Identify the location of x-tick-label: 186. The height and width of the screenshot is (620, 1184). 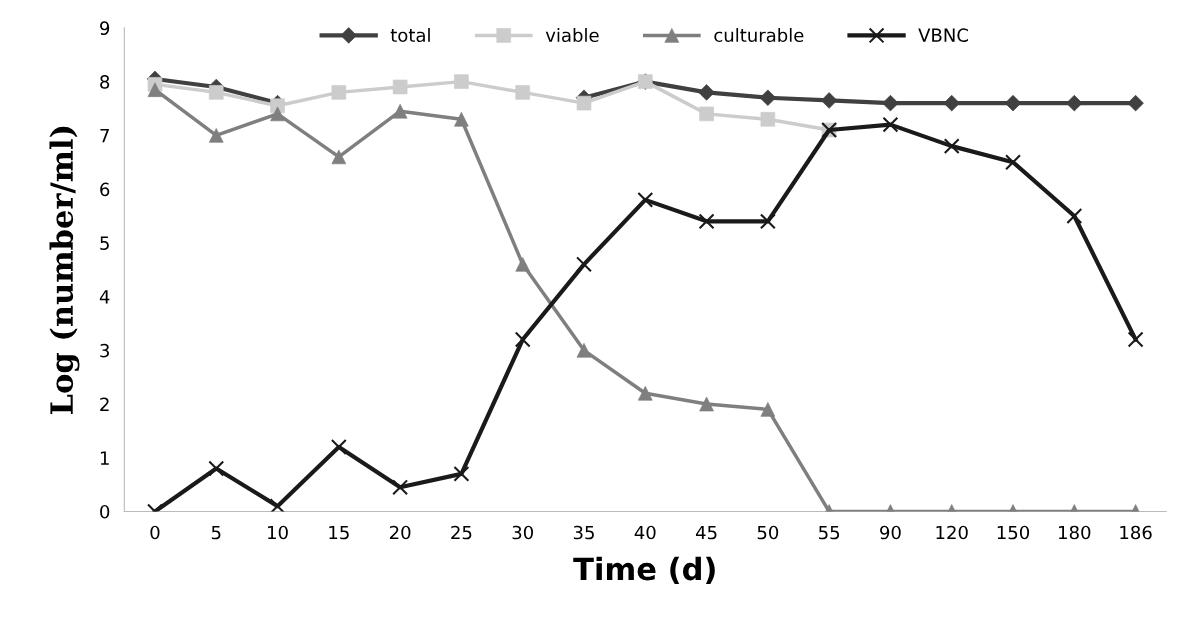
(1136, 532).